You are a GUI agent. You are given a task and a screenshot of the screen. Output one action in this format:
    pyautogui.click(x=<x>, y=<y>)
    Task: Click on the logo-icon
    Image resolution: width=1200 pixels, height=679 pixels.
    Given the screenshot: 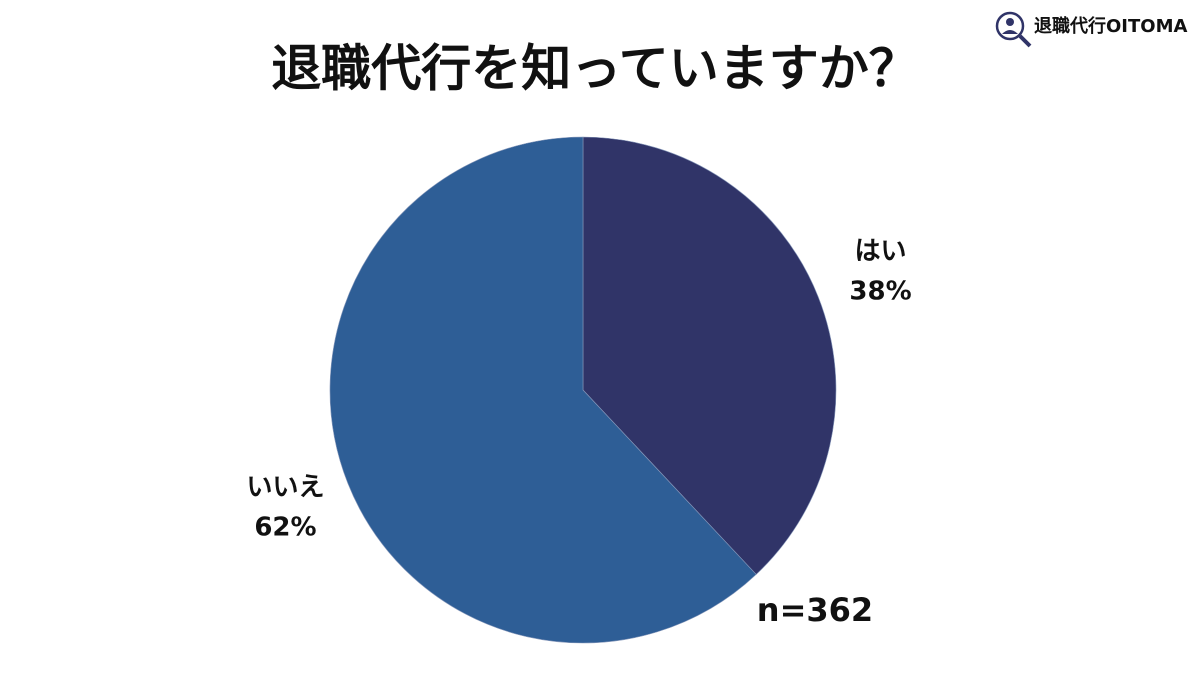 What is the action you would take?
    pyautogui.click(x=1010, y=26)
    